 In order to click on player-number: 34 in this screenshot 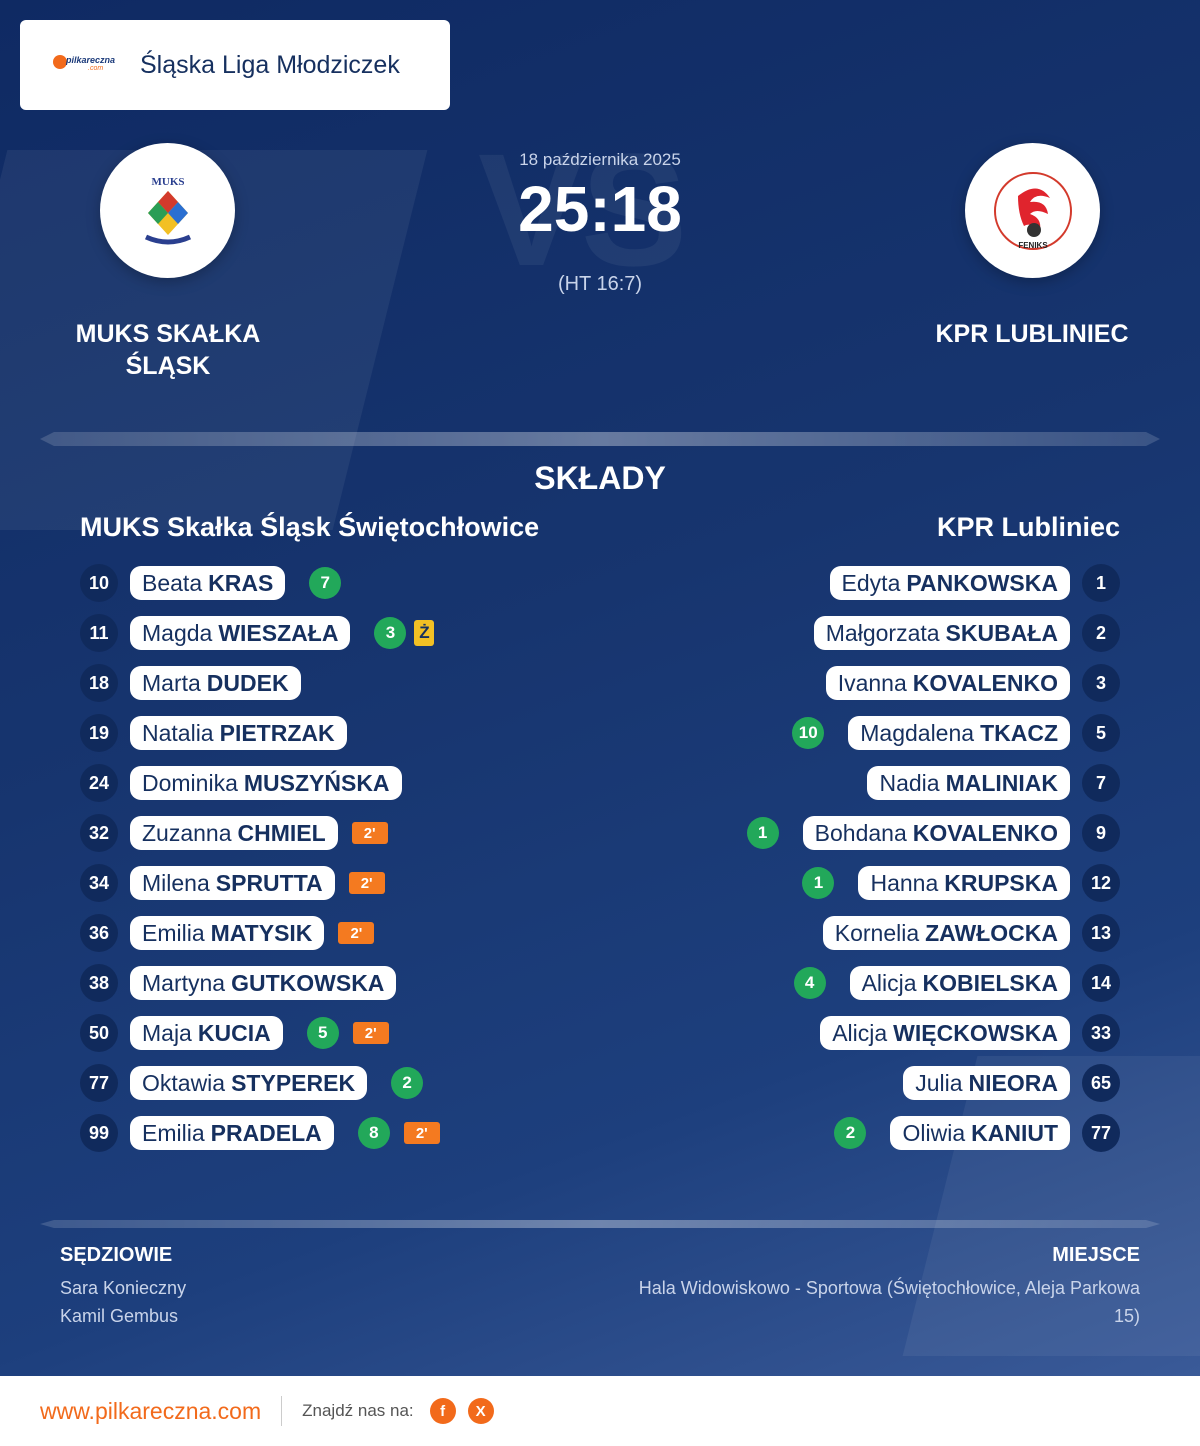, I will do `click(99, 883)`.